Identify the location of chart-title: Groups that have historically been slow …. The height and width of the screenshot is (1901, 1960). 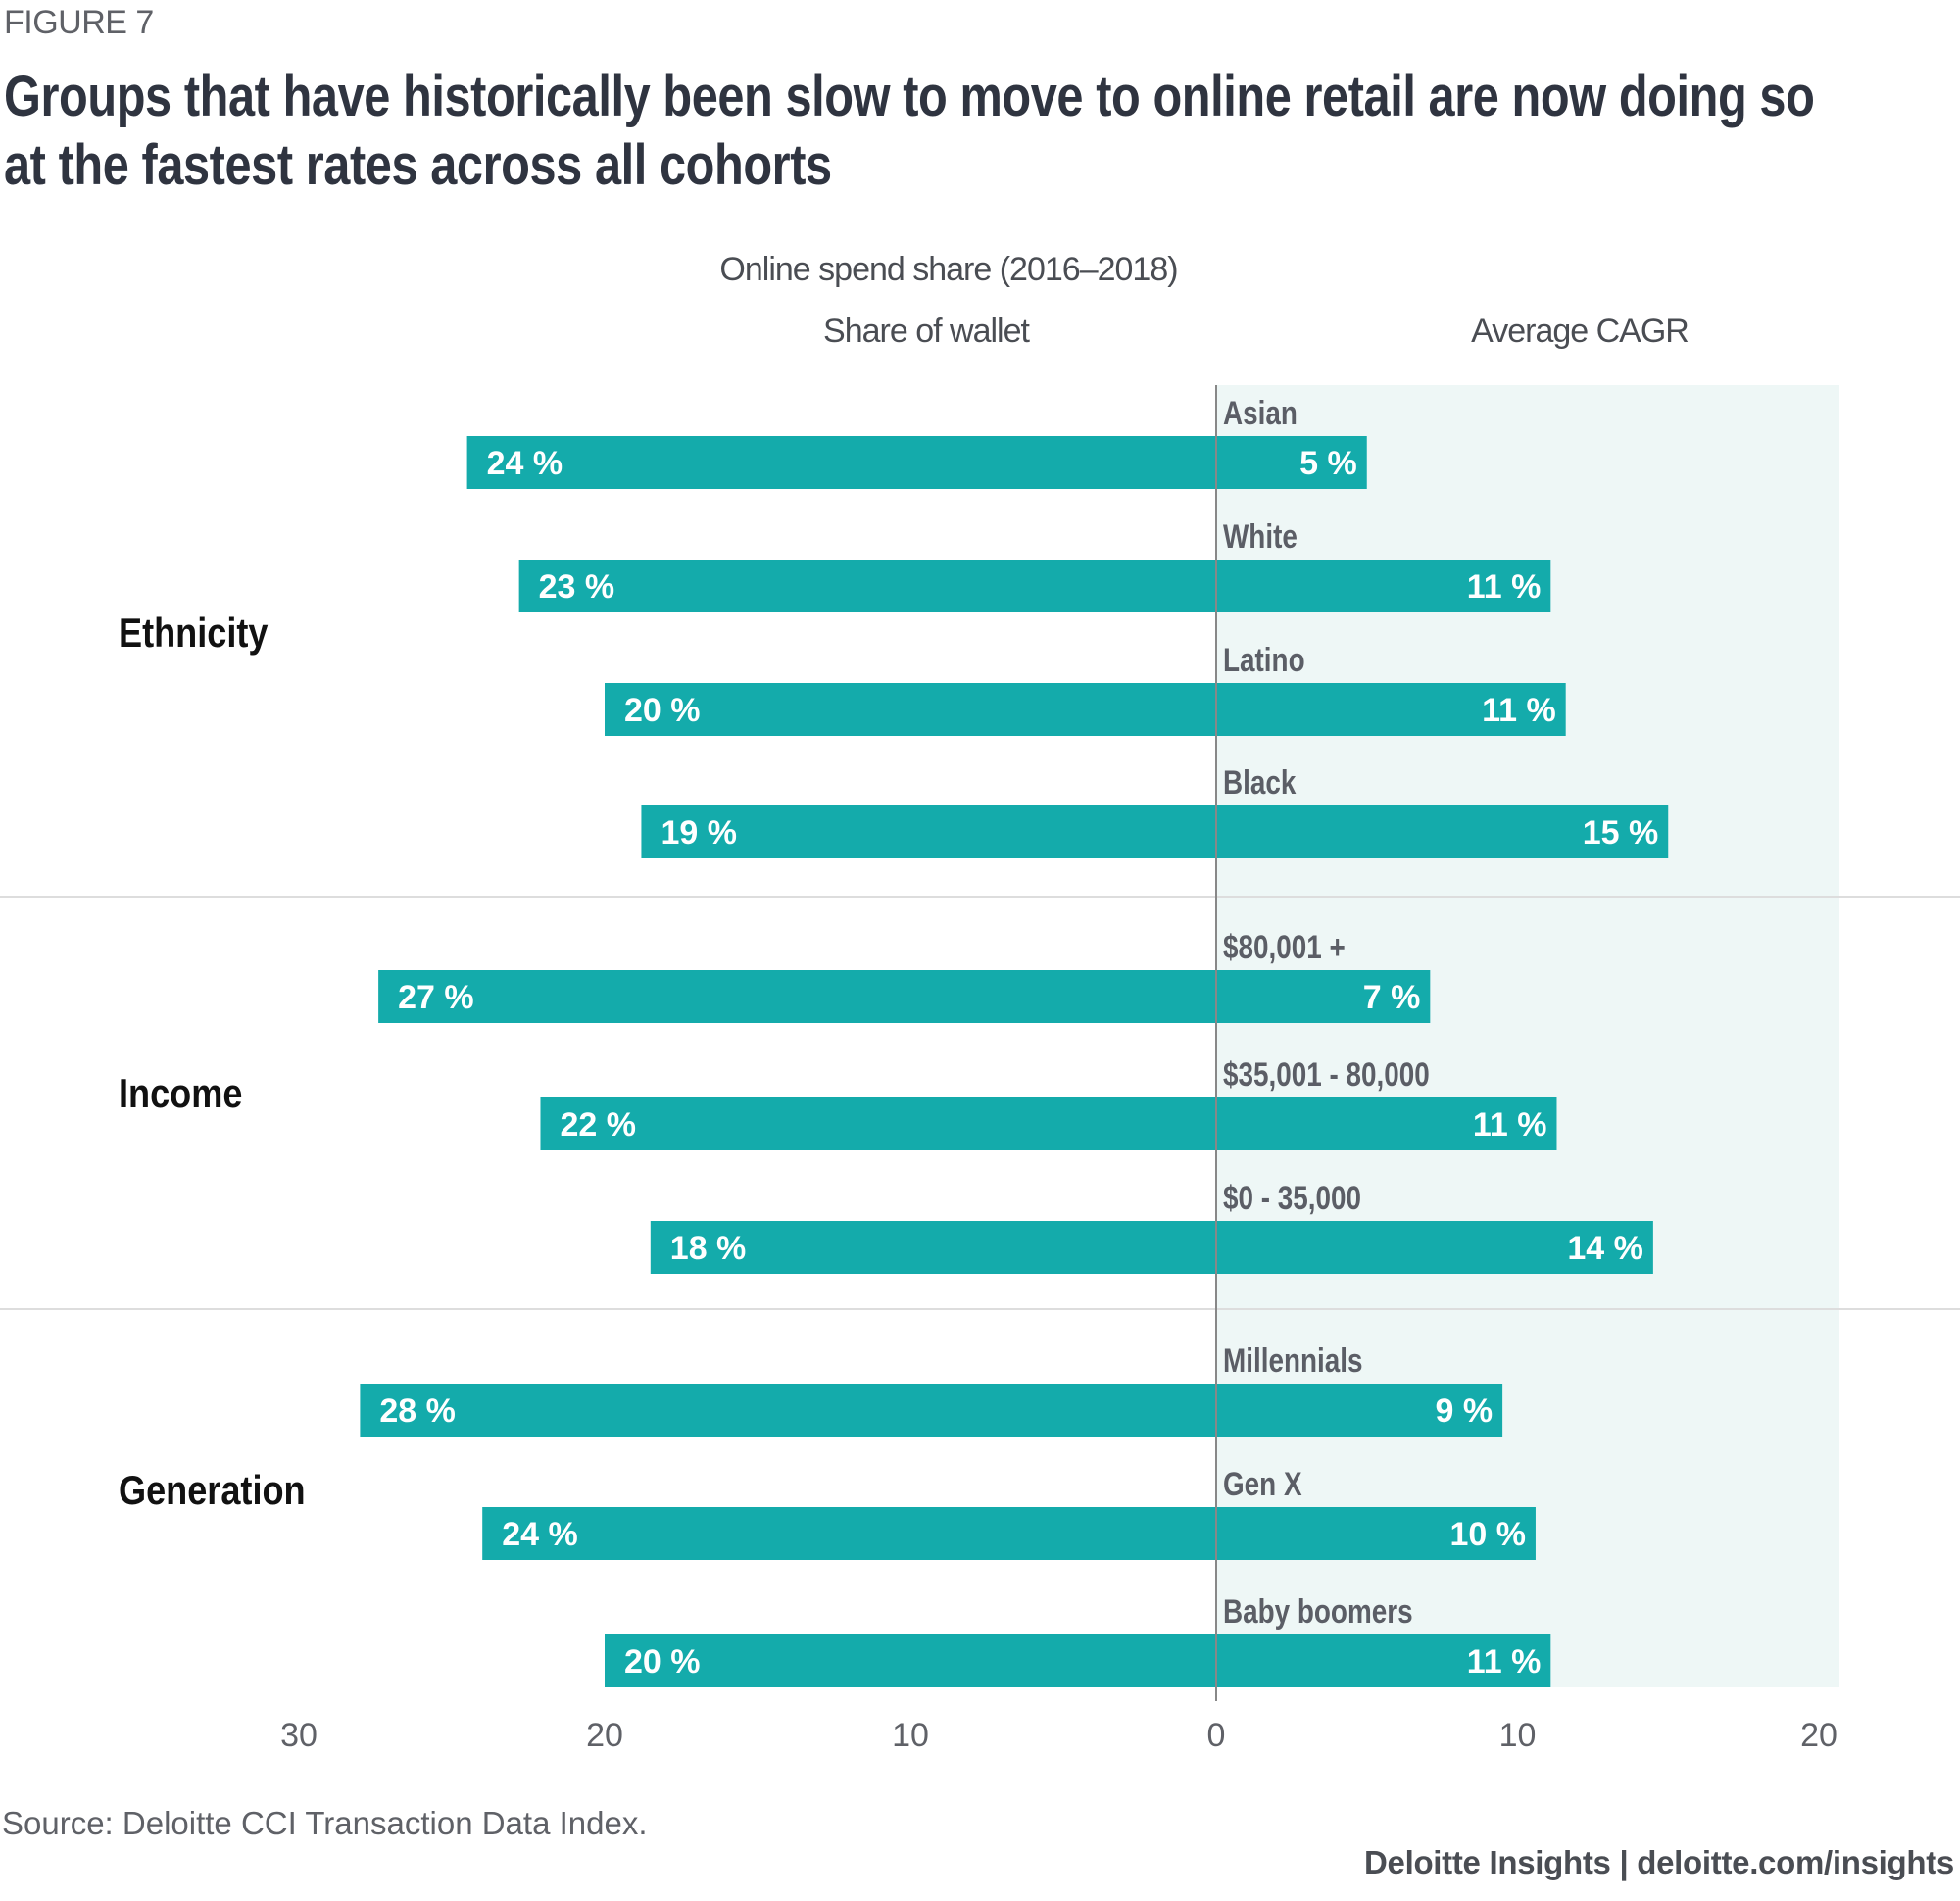
(909, 131).